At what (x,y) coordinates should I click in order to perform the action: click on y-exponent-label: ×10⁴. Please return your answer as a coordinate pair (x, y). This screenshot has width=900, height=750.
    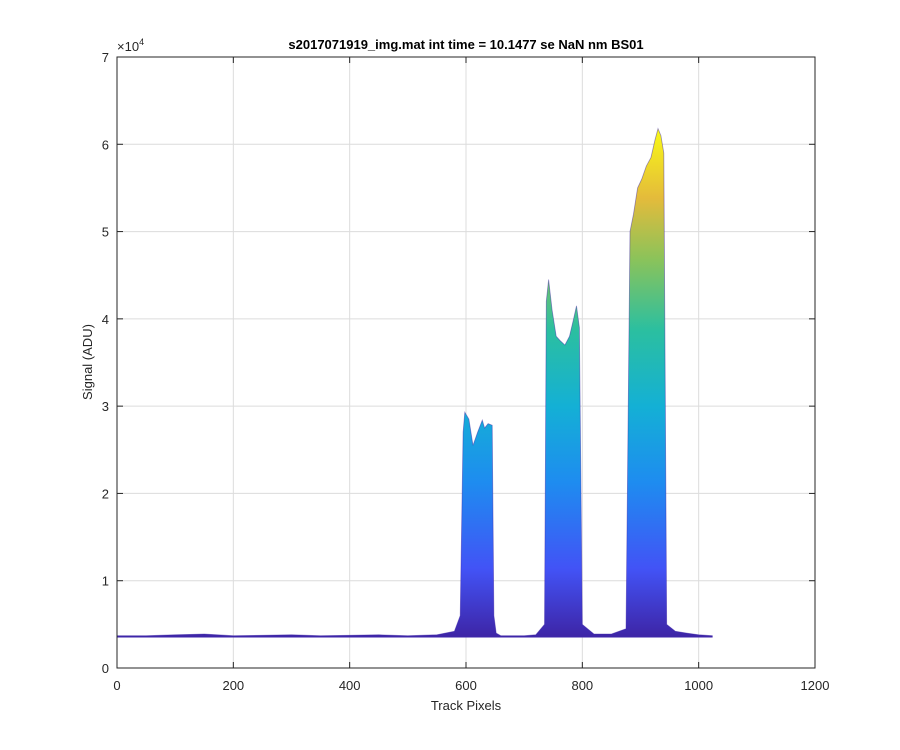
    Looking at the image, I should click on (130, 45).